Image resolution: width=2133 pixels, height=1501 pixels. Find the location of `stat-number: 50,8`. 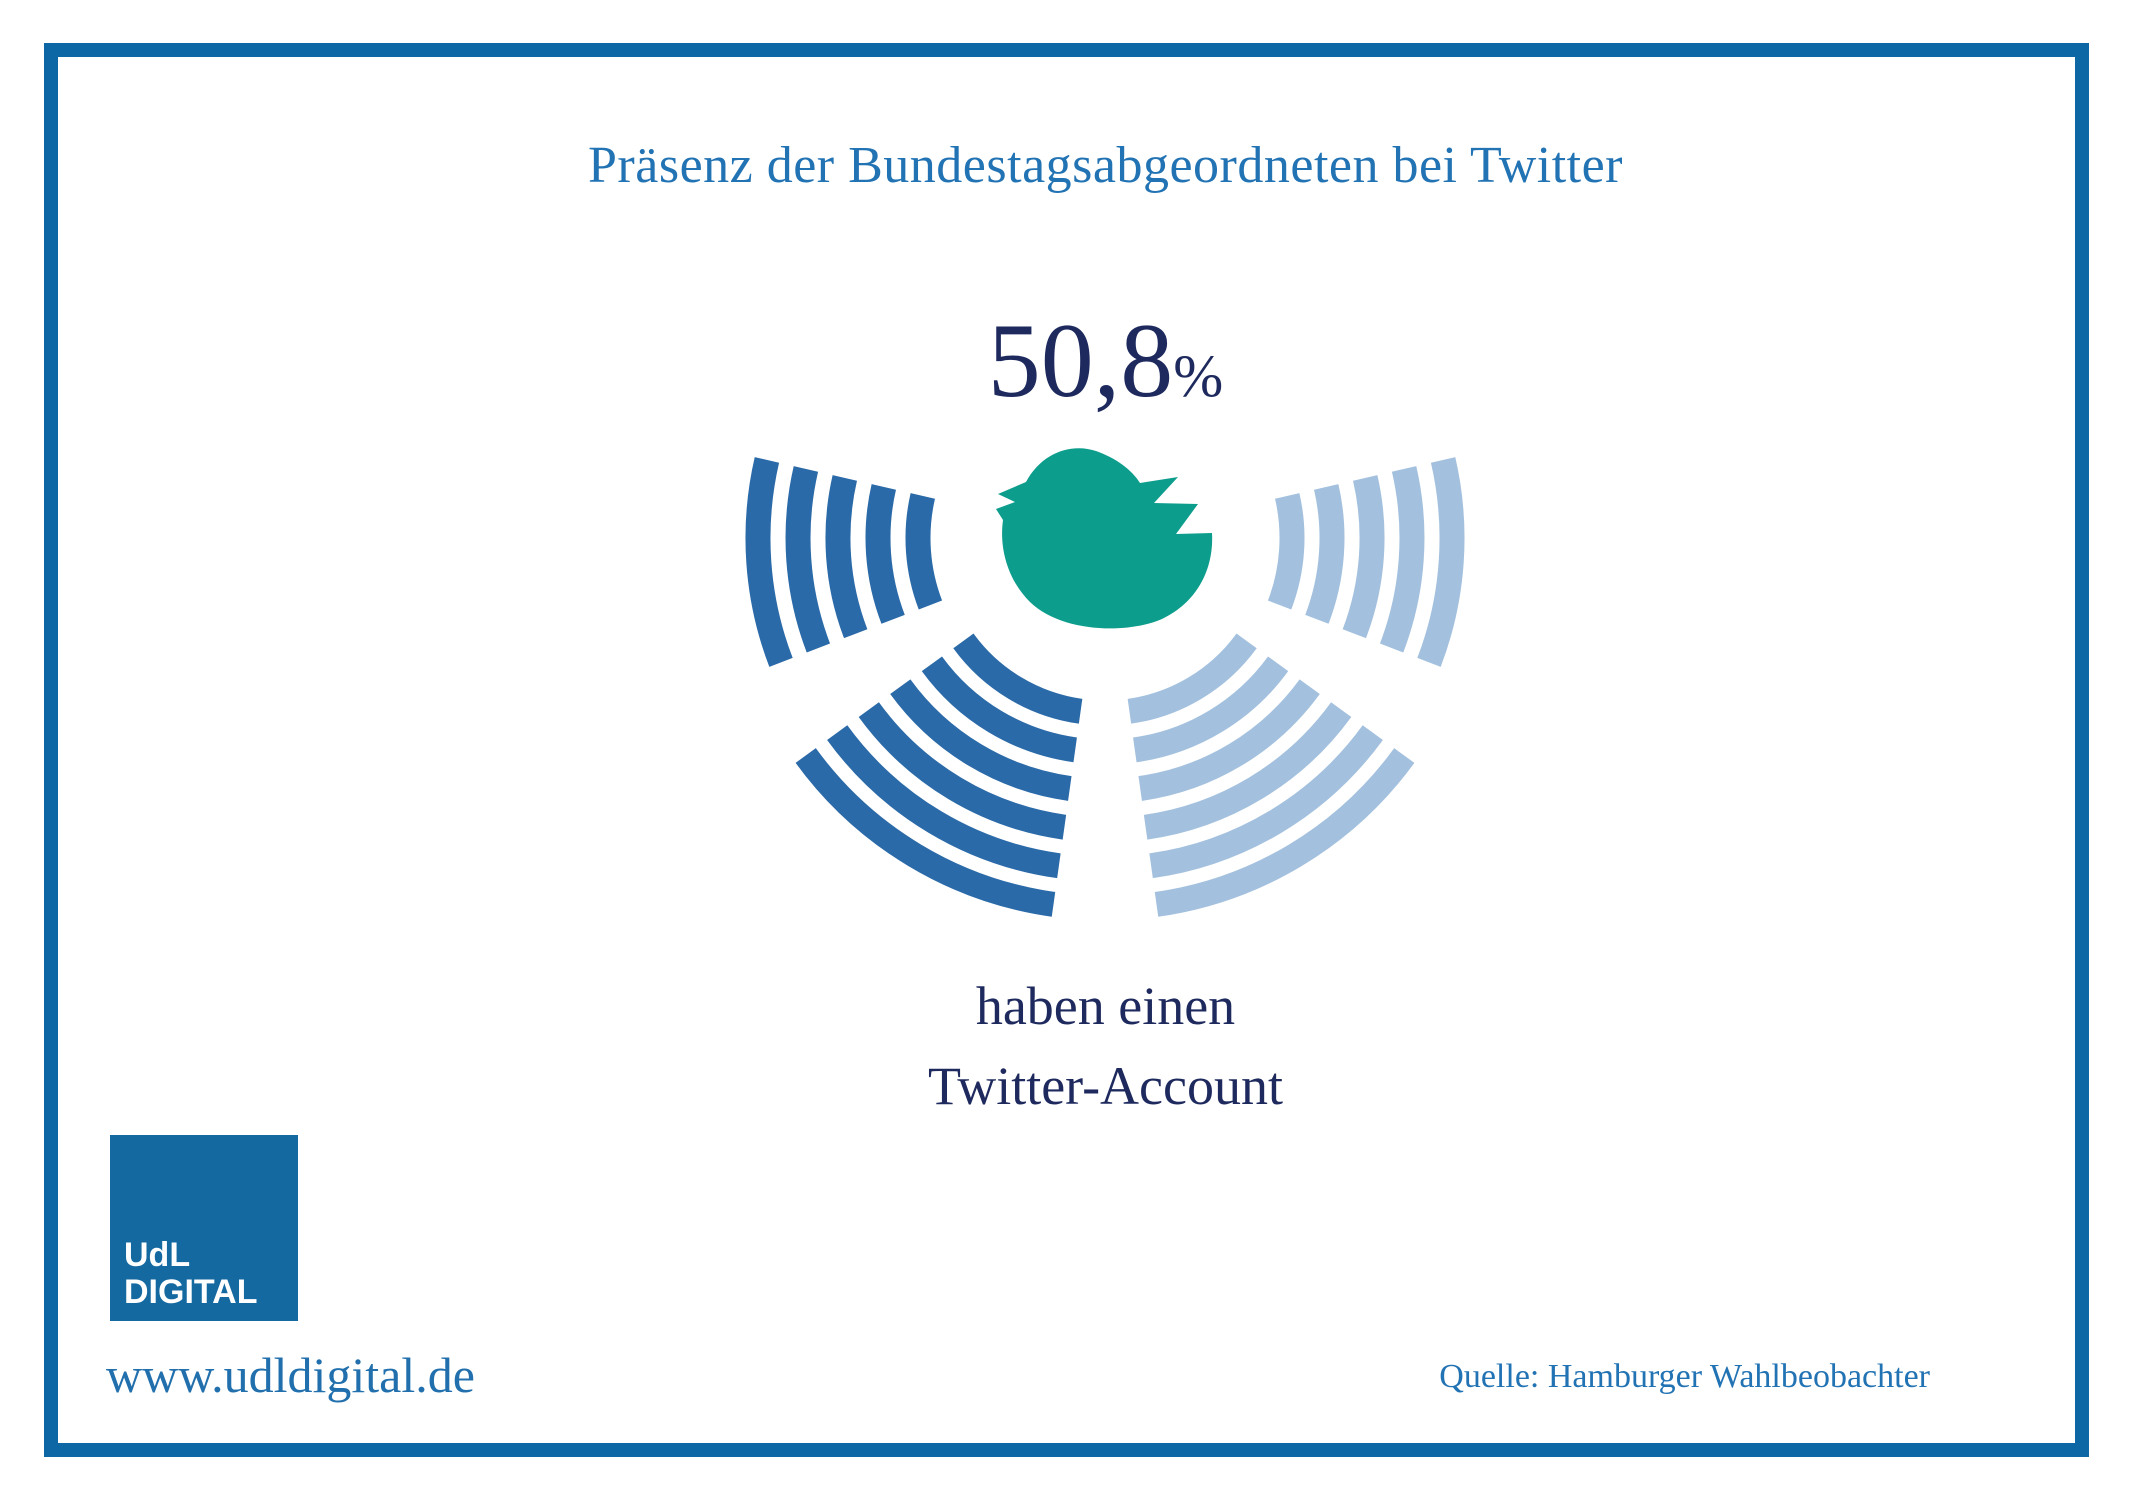

stat-number: 50,8 is located at coordinates (1080, 360).